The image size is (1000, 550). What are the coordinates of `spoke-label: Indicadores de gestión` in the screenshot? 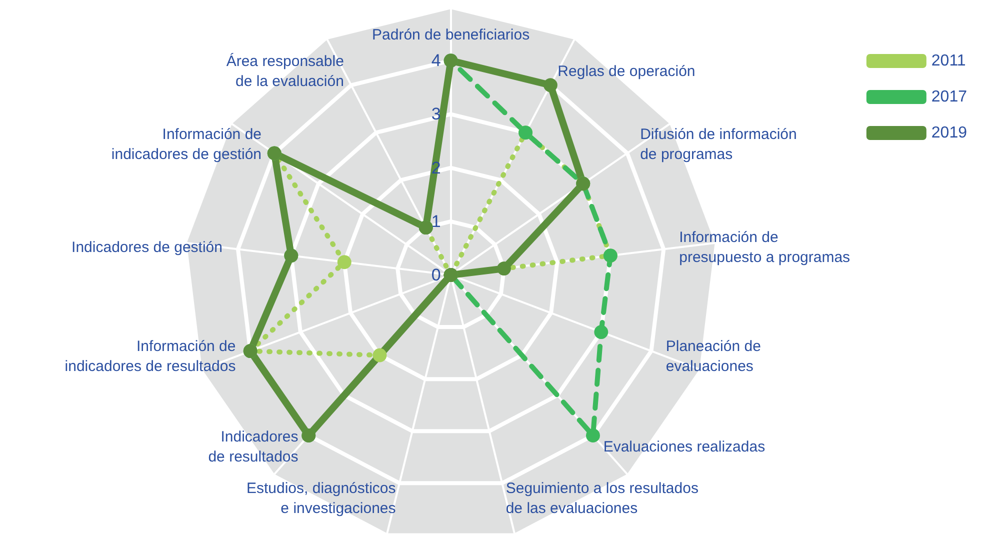 It's located at (147, 247).